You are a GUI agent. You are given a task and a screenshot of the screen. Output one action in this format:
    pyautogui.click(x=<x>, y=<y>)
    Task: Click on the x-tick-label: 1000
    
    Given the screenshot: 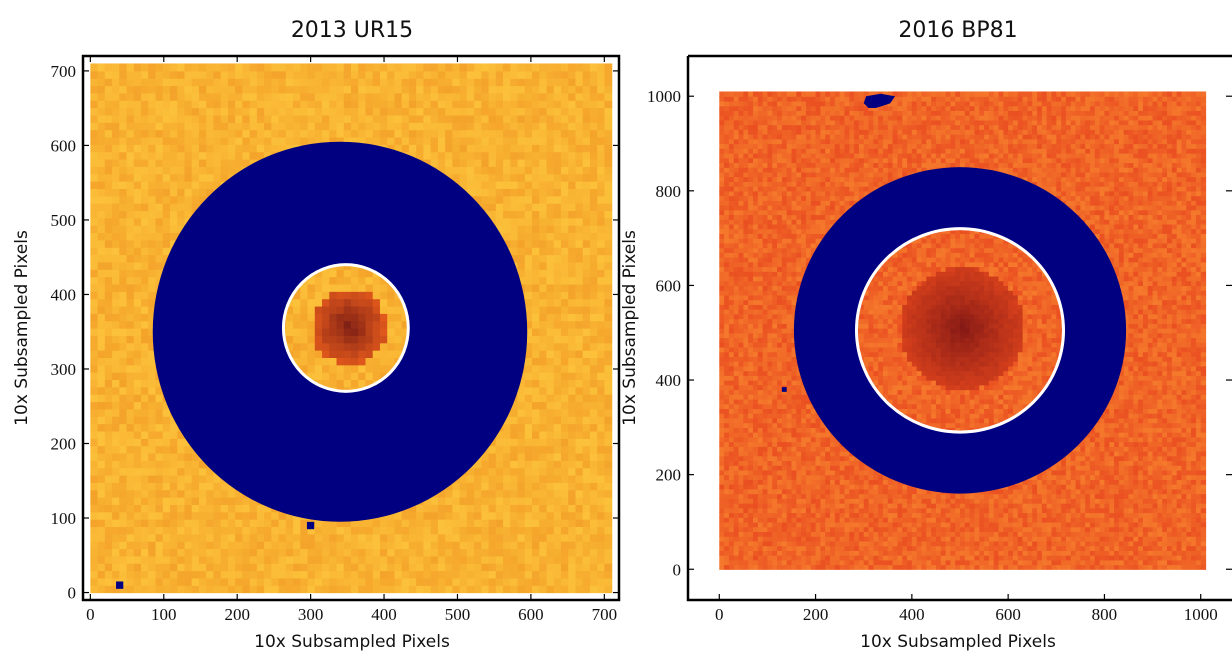 What is the action you would take?
    pyautogui.click(x=1201, y=614)
    